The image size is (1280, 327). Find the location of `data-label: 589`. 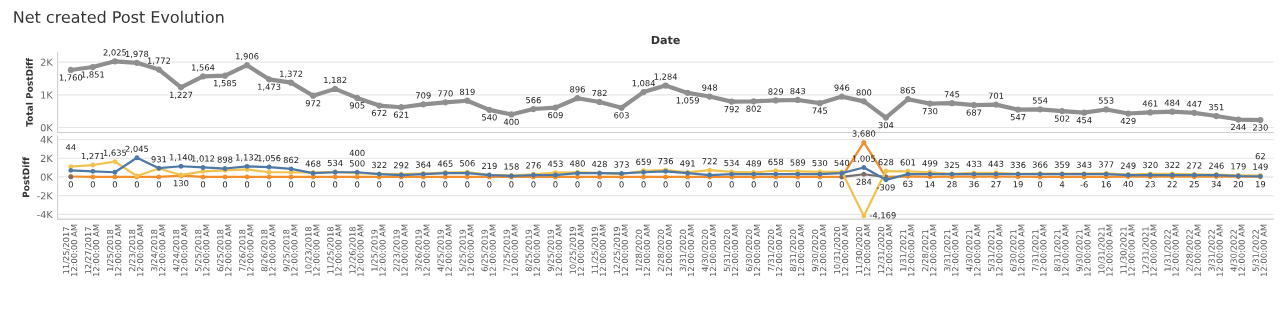

data-label: 589 is located at coordinates (798, 162).